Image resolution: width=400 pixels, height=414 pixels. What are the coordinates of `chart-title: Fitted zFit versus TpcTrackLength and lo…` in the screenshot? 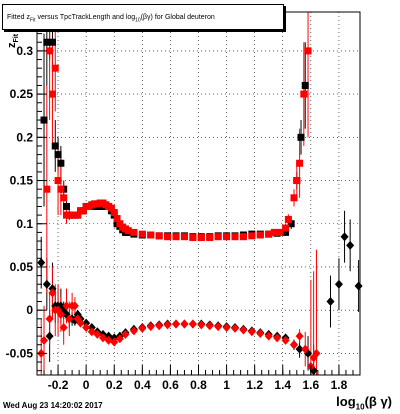 It's located at (143, 17).